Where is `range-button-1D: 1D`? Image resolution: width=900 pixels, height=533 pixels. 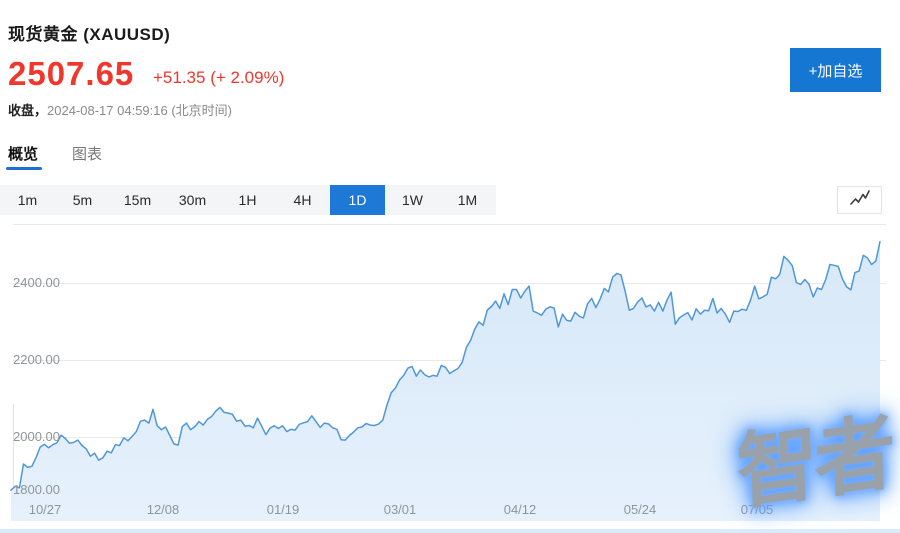 range-button-1D: 1D is located at coordinates (357, 200).